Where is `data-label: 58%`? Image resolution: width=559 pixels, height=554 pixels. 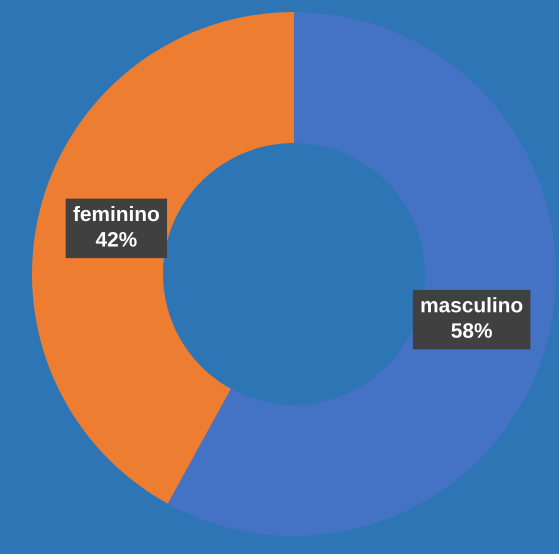
data-label: 58% is located at coordinates (471, 330).